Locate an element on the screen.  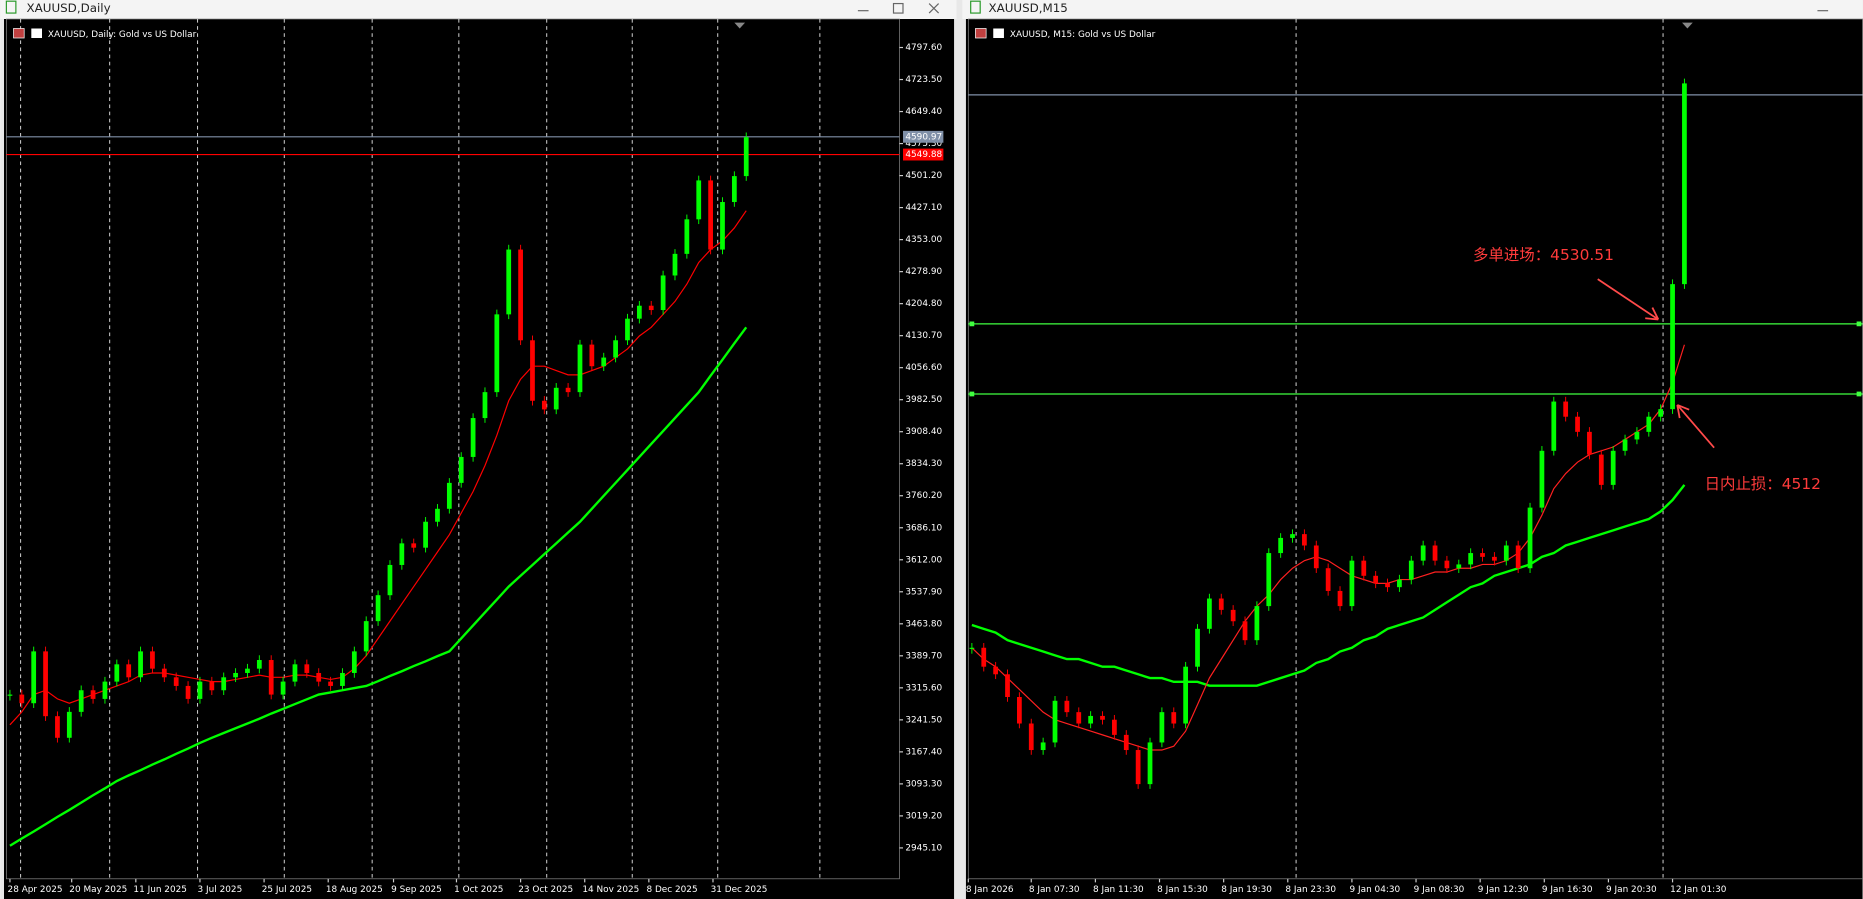
x-tick-label: 3 Jul 2025 is located at coordinates (220, 890).